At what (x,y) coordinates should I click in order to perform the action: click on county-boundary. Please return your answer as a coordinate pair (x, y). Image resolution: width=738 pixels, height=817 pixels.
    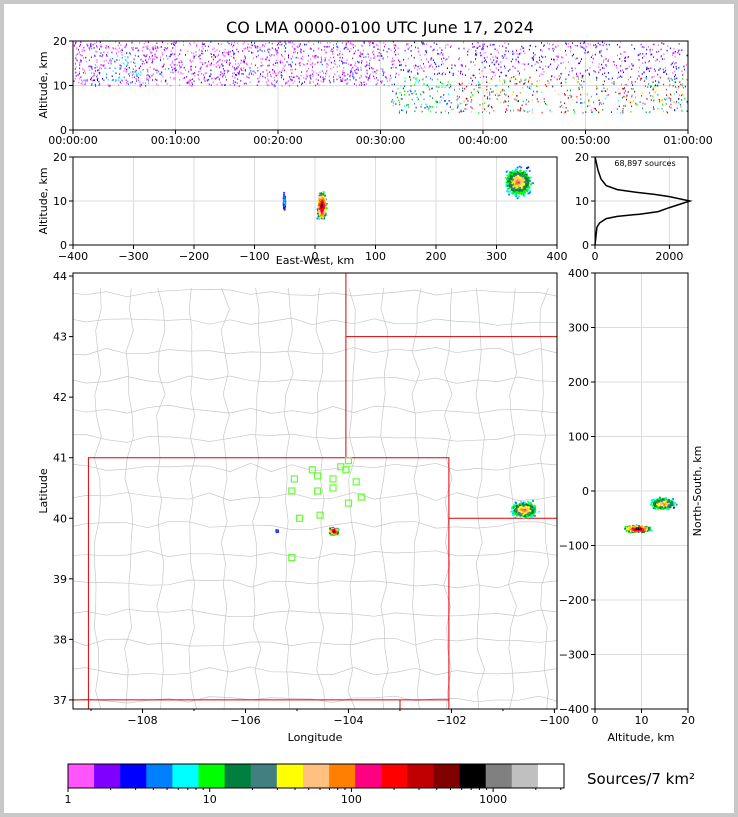
    Looking at the image, I should click on (289, 498).